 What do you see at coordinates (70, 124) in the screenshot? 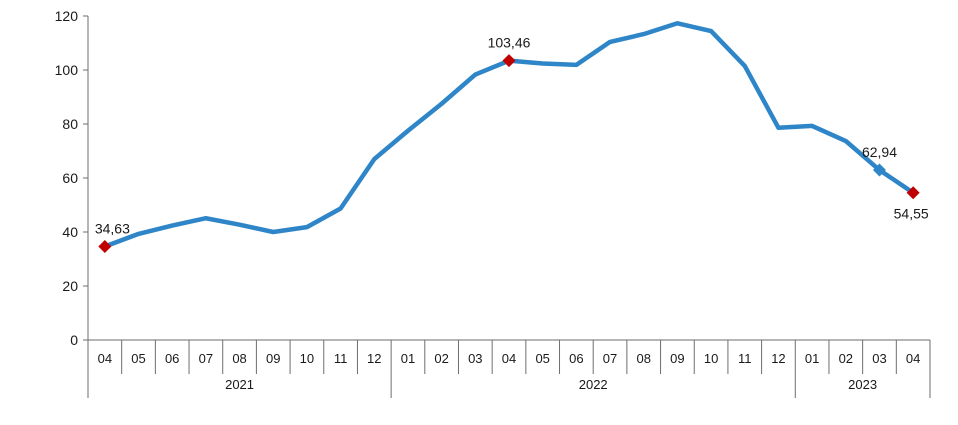
I see `y-tick-label: 80` at bounding box center [70, 124].